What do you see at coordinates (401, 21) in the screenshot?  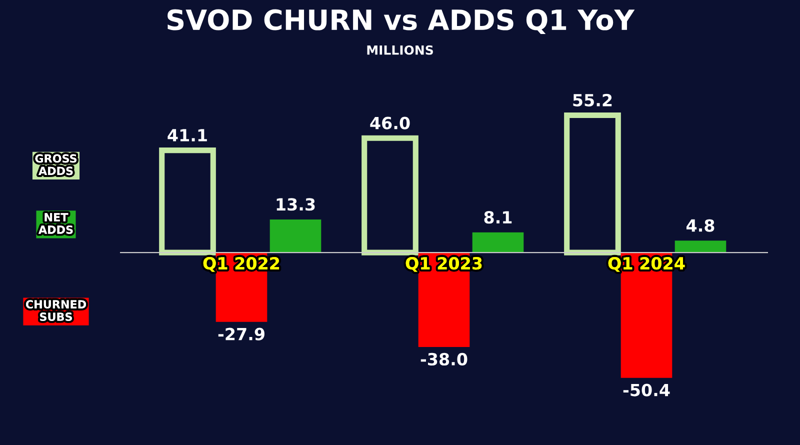 I see `chart-title: SVOD CHURN vs ADDS Q1 YoY` at bounding box center [401, 21].